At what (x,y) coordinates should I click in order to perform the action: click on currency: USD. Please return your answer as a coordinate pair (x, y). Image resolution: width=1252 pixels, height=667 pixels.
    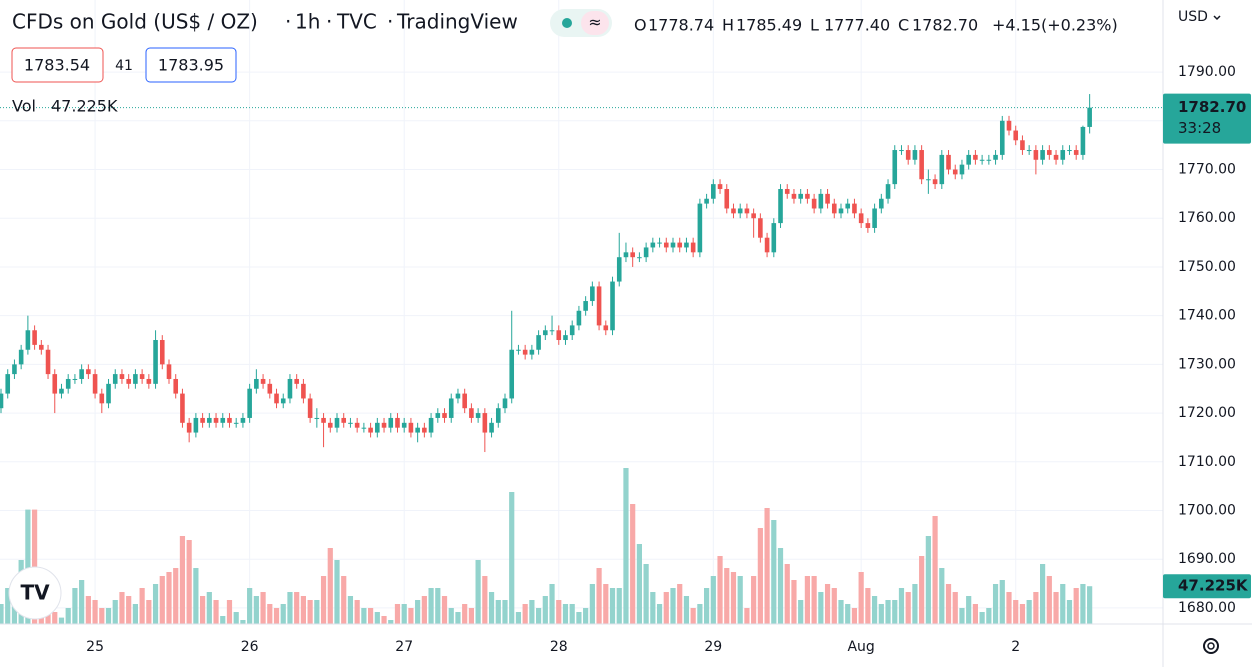
    Looking at the image, I should click on (1193, 17).